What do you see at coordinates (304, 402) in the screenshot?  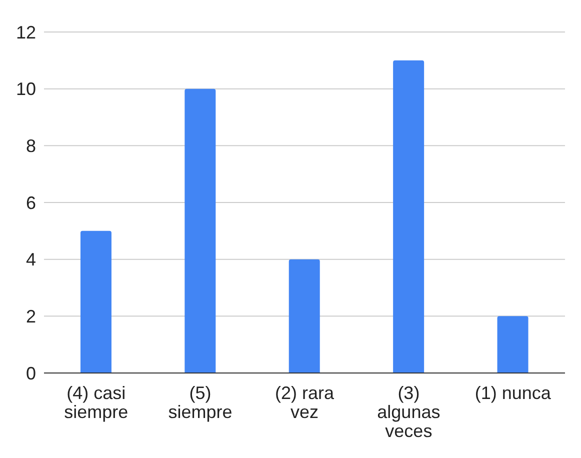 I see `x-tick-label: (2) rara vez` at bounding box center [304, 402].